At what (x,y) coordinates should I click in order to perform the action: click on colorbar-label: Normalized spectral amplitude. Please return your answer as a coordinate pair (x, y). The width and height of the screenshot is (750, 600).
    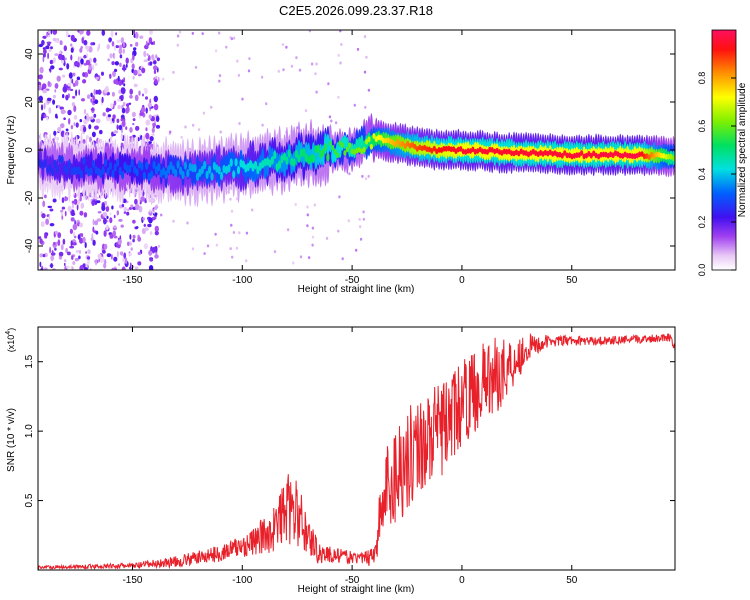
    Looking at the image, I should click on (742, 149).